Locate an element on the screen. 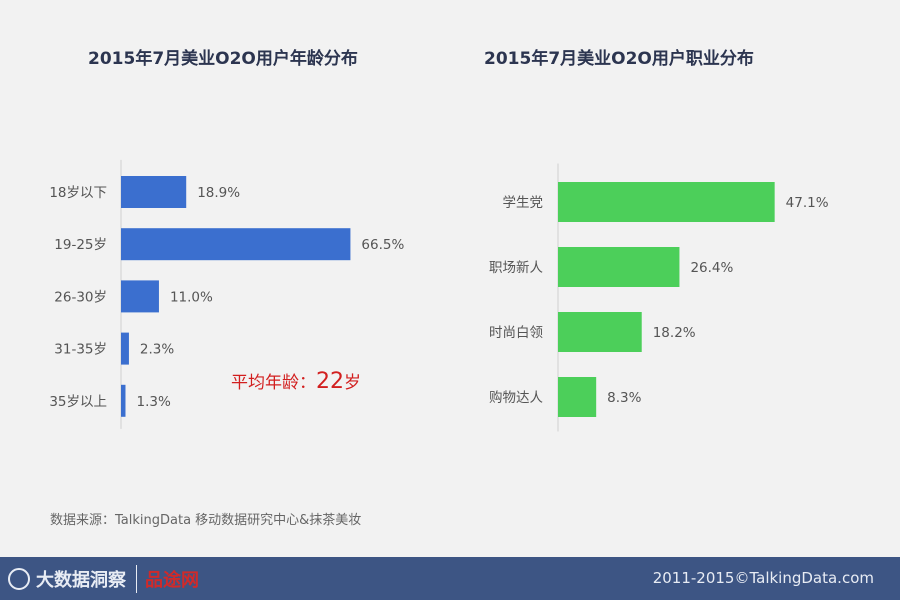 This screenshot has height=600, width=900. footer-logos: 大数据洞察 品途网 is located at coordinates (103, 579).